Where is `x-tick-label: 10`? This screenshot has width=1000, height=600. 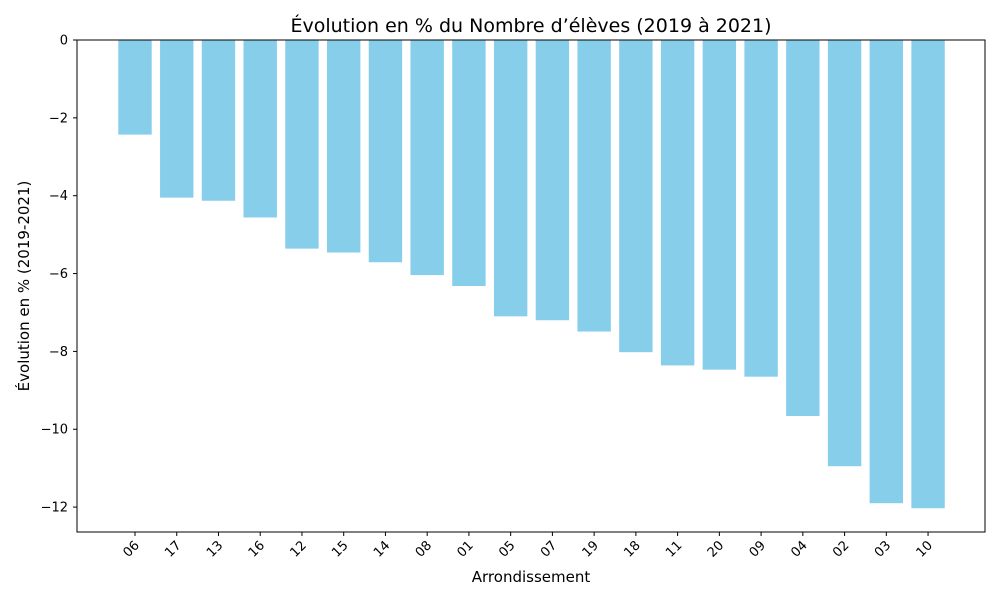 x-tick-label: 10 is located at coordinates (925, 549).